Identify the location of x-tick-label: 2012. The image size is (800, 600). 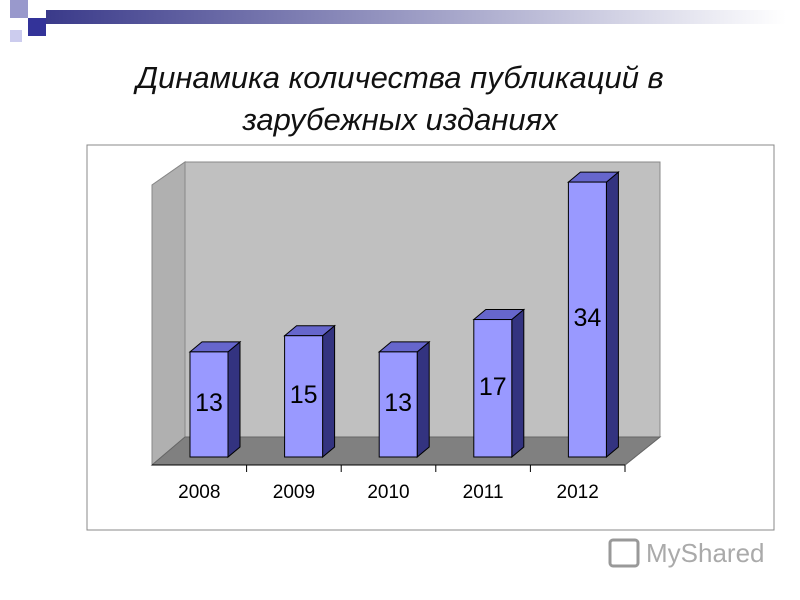
(578, 492).